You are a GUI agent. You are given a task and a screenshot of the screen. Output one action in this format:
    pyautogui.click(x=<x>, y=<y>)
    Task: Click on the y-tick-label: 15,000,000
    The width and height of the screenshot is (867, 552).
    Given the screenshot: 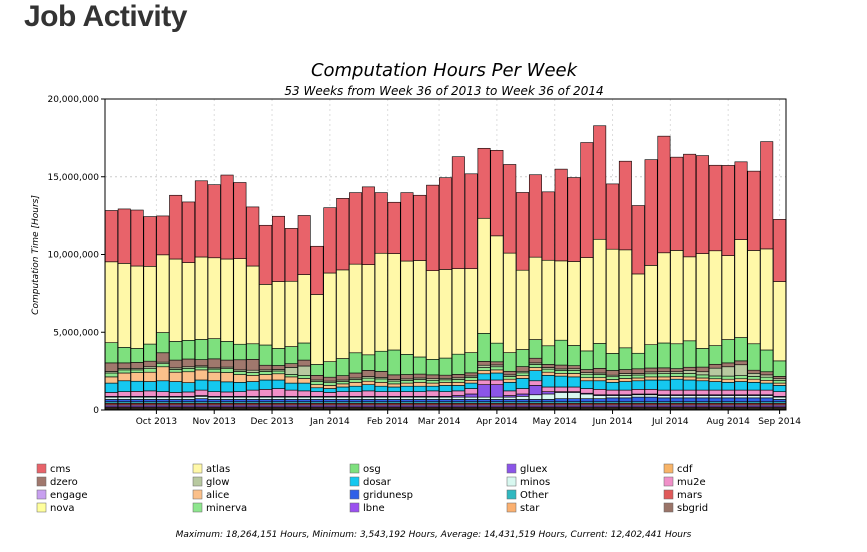 What is the action you would take?
    pyautogui.click(x=73, y=178)
    